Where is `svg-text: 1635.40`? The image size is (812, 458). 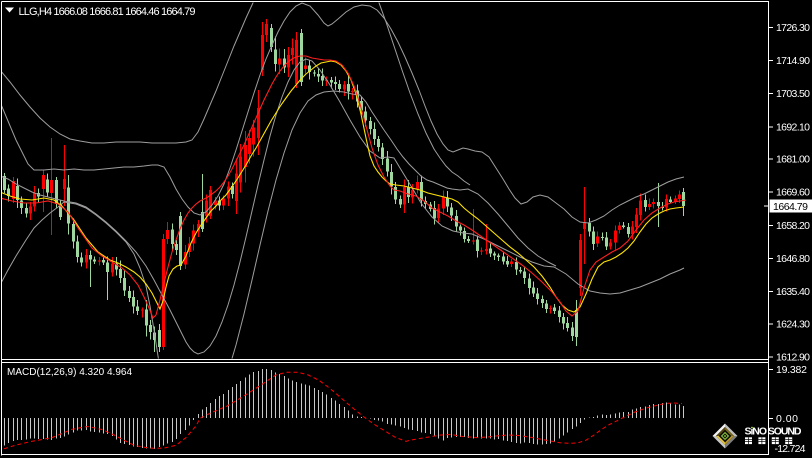 svg-text: 1635.40 is located at coordinates (793, 292).